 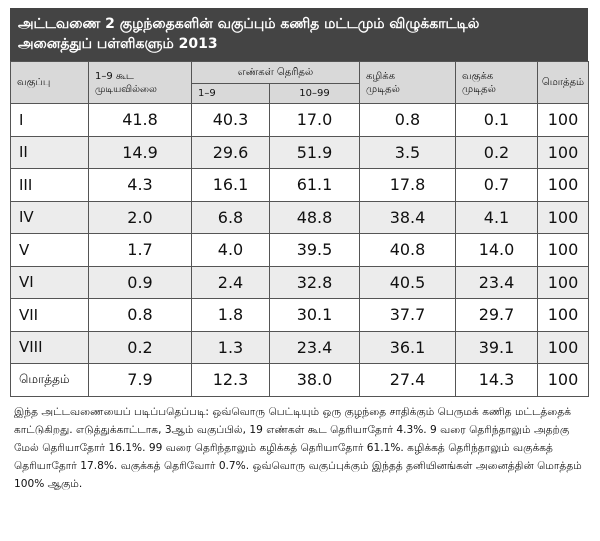 I want to click on cell-1-9: 2.4, so click(x=230, y=282).